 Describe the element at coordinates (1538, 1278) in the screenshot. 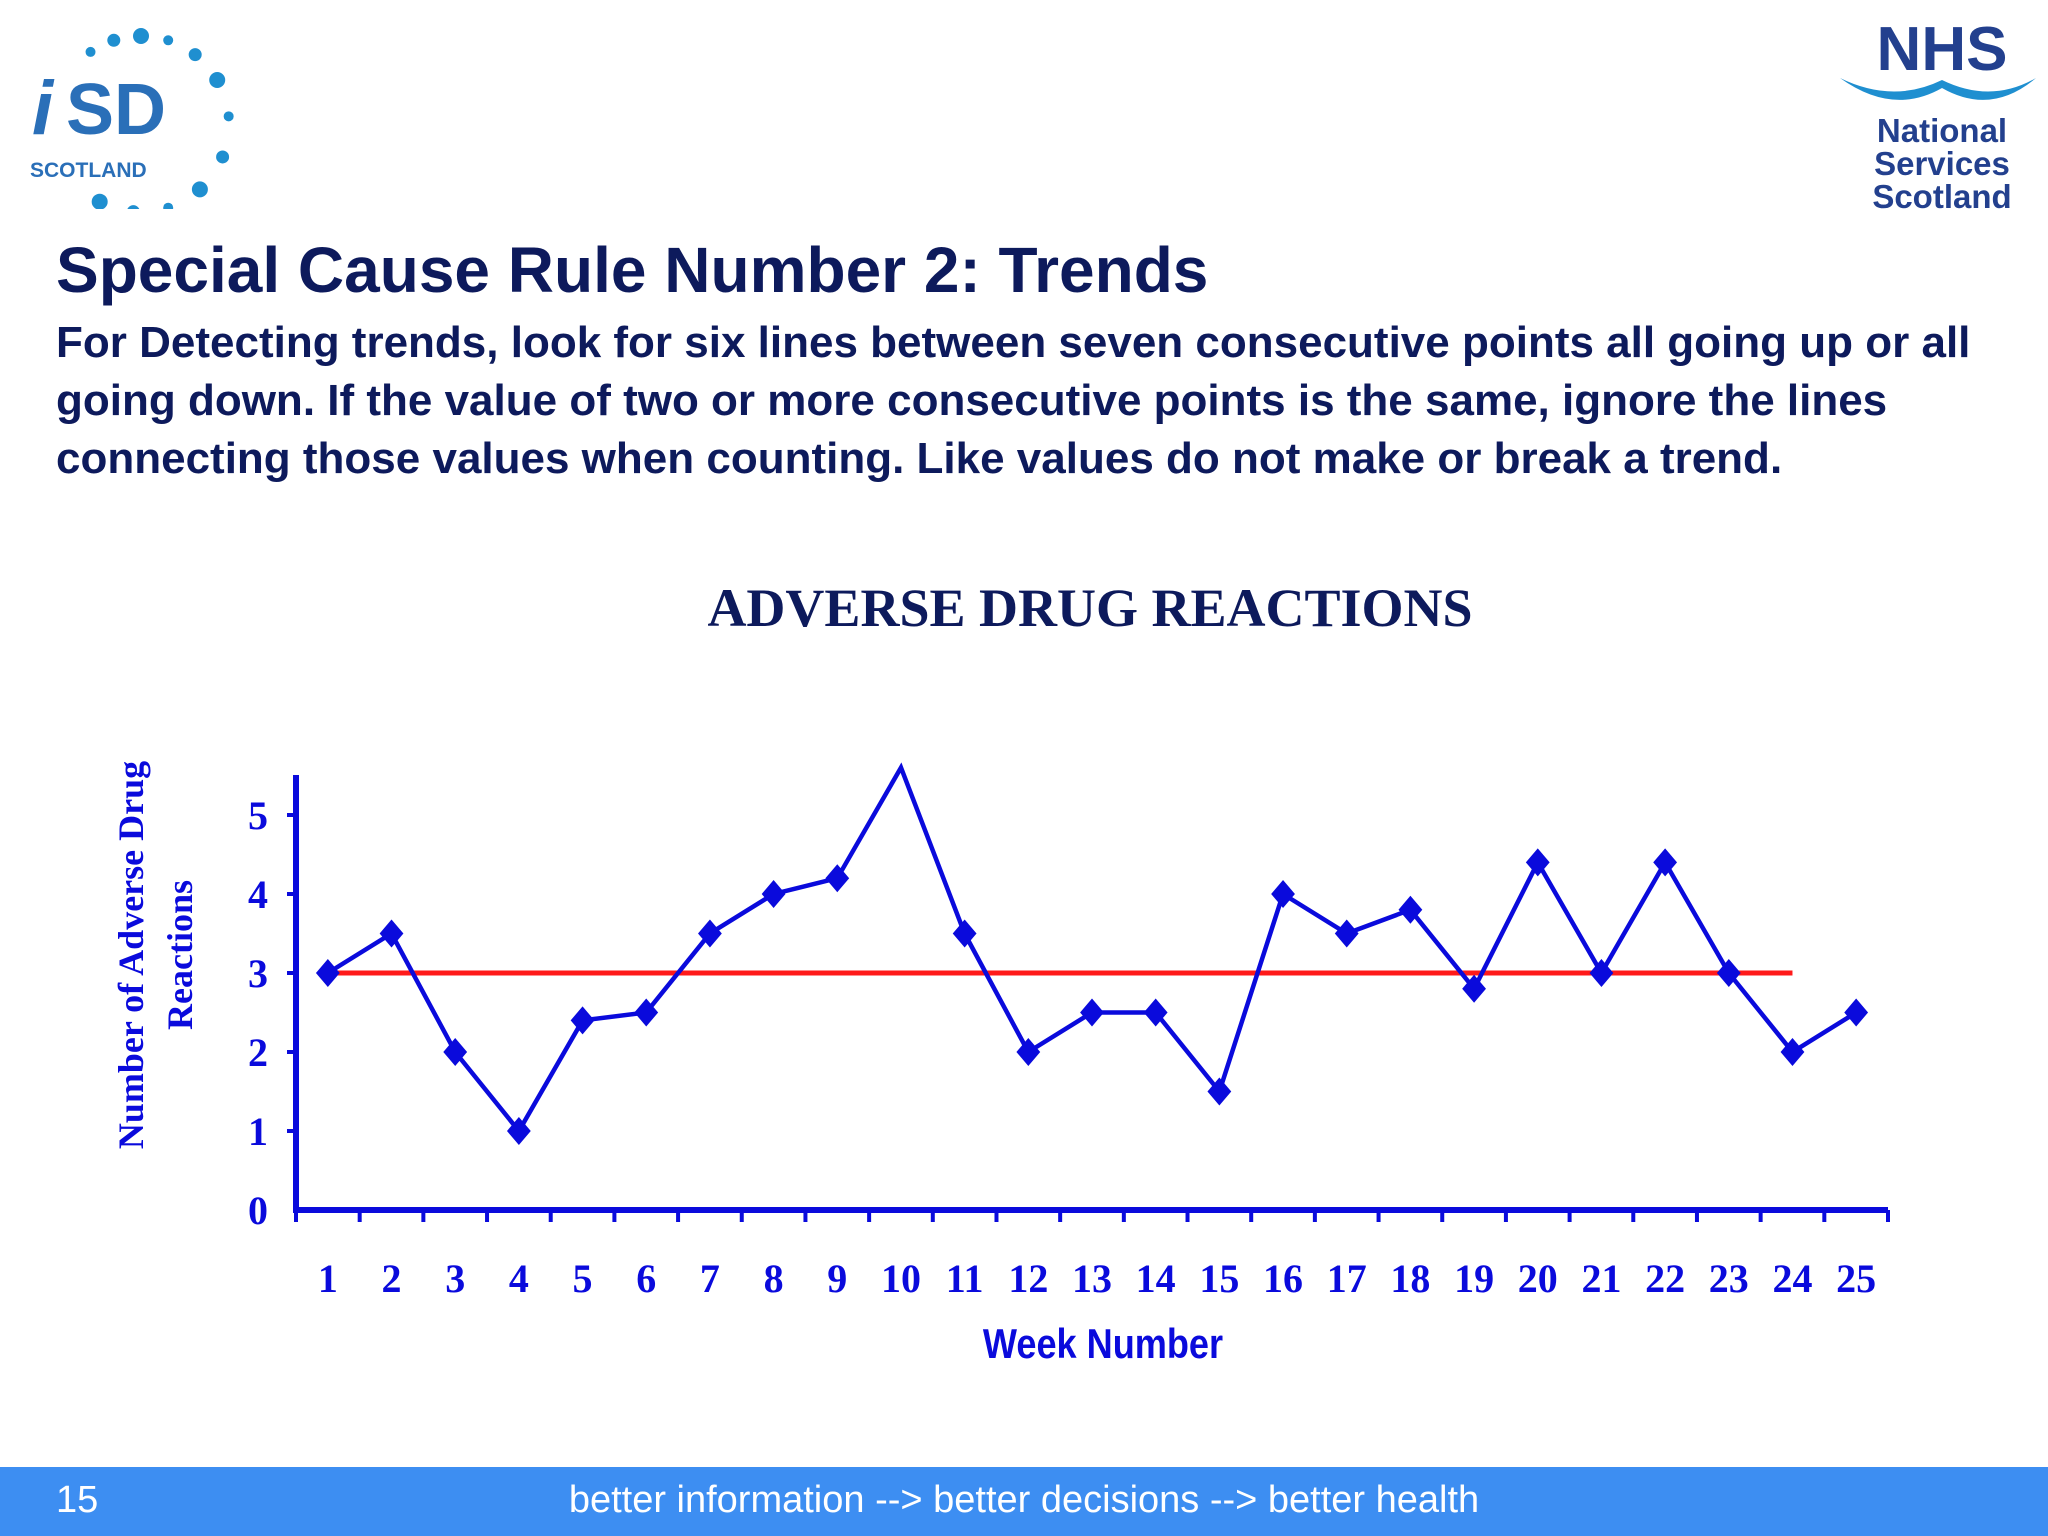

I see `x-tick-label: 20` at that location.